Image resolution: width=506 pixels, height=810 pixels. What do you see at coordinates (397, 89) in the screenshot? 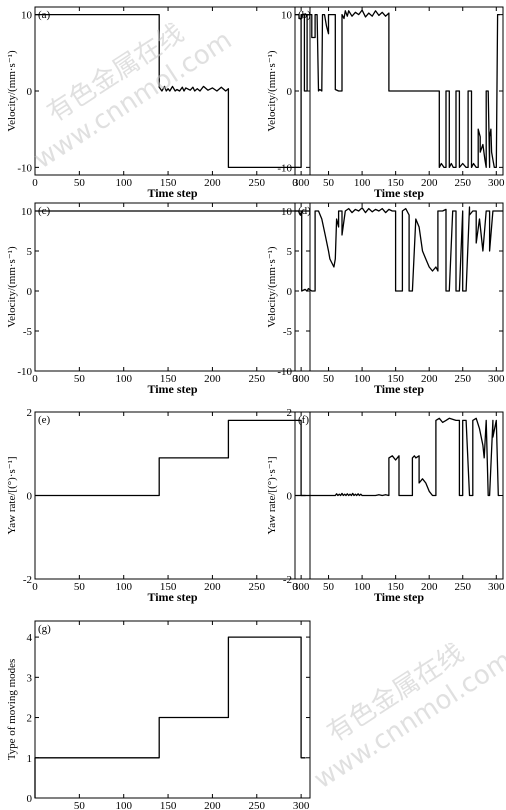
I see `series-line-b` at bounding box center [397, 89].